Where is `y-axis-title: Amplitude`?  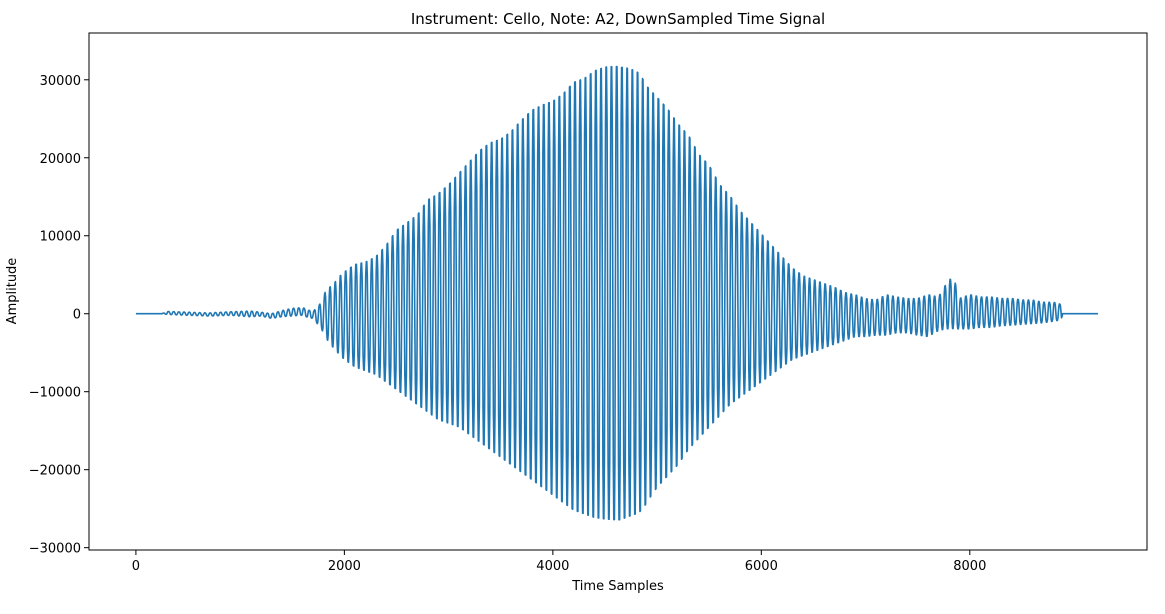
y-axis-title: Amplitude is located at coordinates (12, 291).